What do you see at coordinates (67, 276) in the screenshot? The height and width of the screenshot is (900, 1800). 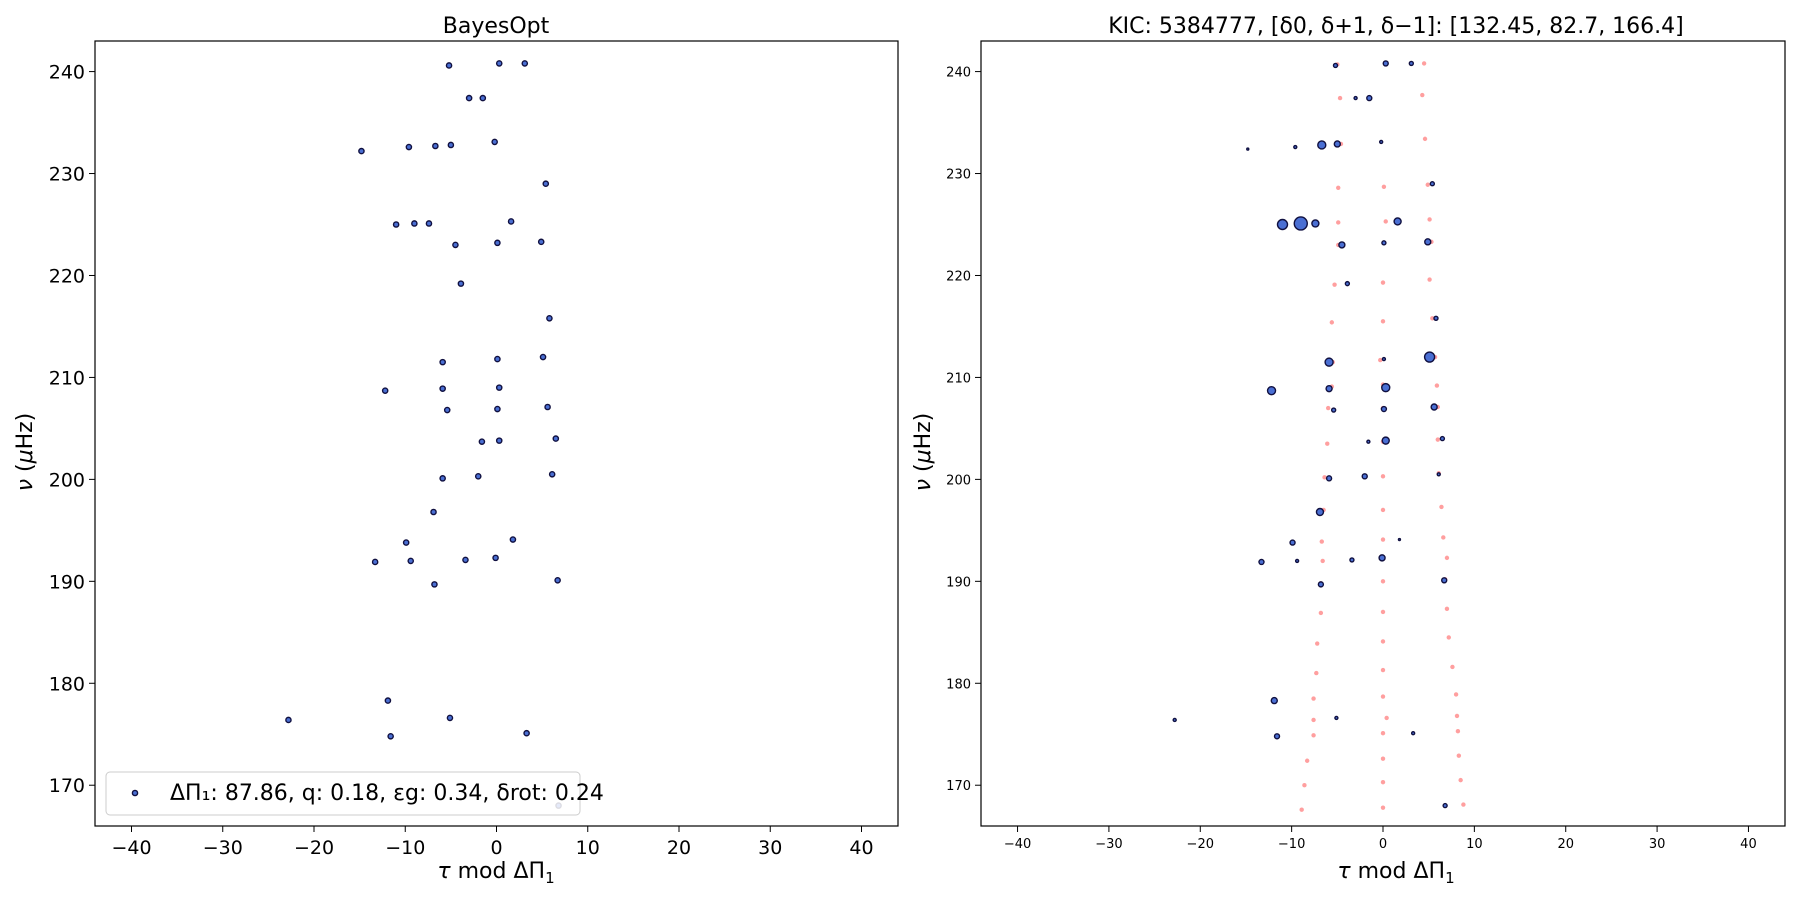 I see `left-y-tick-label: 220` at bounding box center [67, 276].